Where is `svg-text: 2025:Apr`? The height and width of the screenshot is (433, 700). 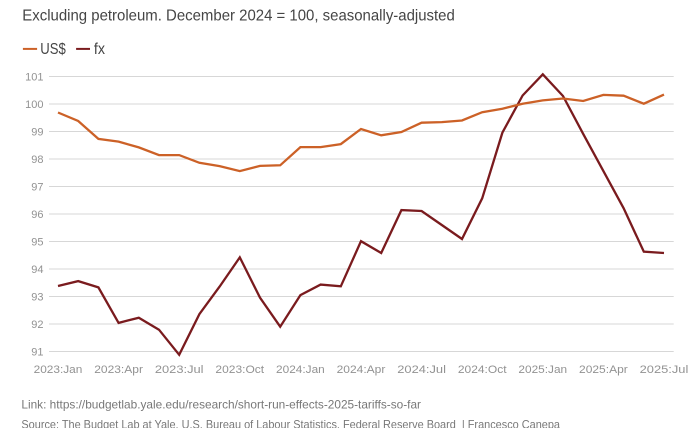 svg-text: 2025:Apr is located at coordinates (603, 370).